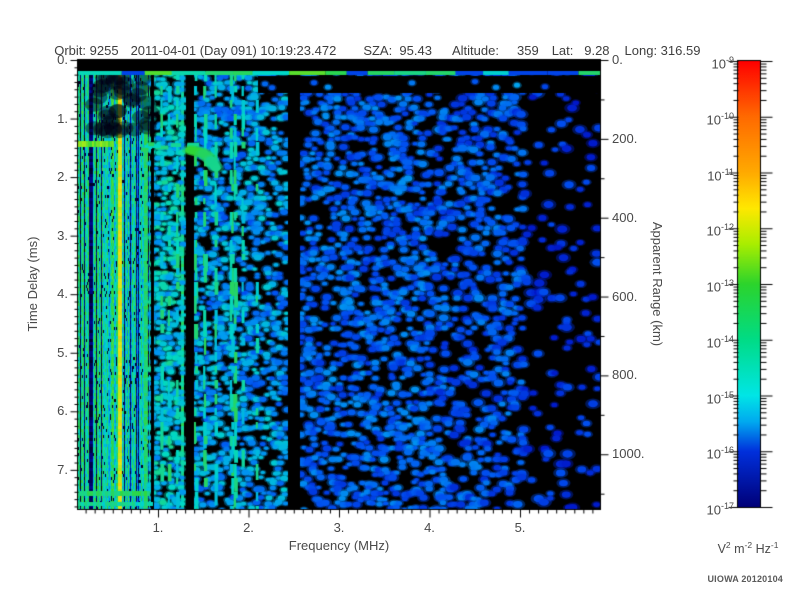 The height and width of the screenshot is (600, 800). Describe the element at coordinates (62, 294) in the screenshot. I see `y-left-tick-label: 4.` at that location.